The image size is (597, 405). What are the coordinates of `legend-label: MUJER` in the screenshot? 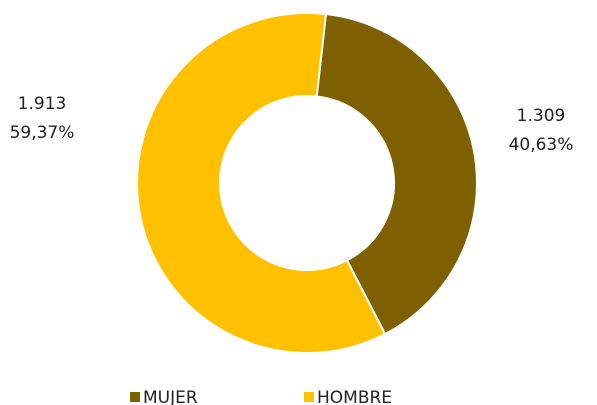 It's located at (170, 396).